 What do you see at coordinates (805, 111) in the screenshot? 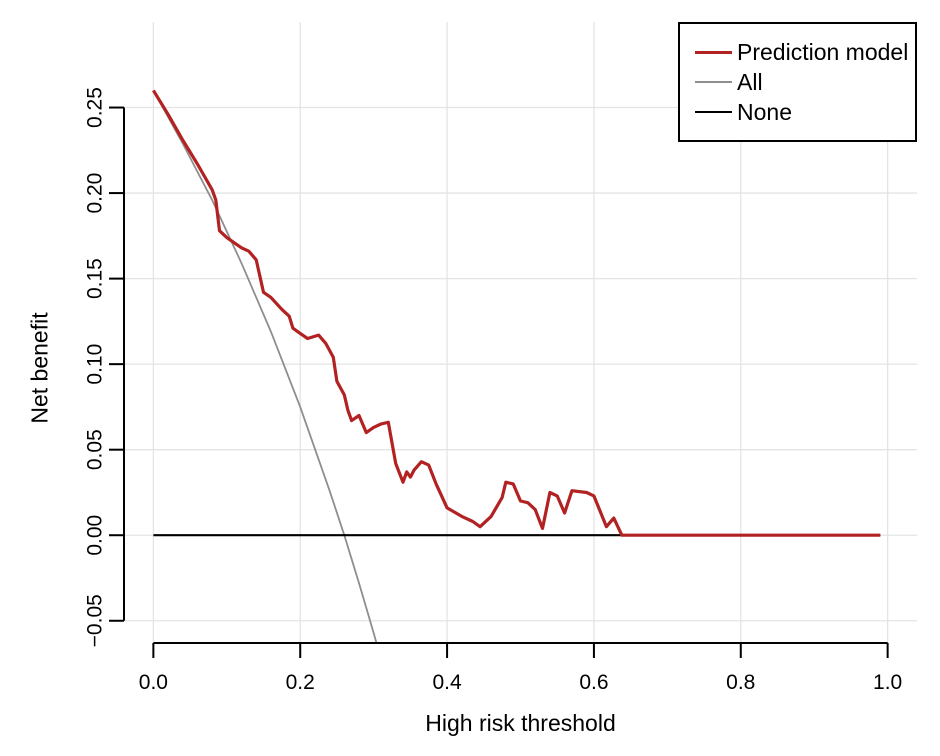
I see `legend-item-none: None` at bounding box center [805, 111].